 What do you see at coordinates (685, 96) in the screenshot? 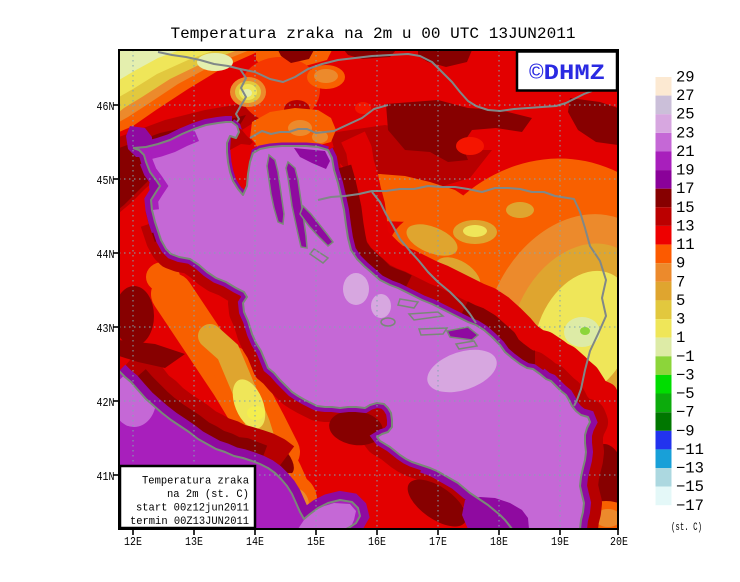
I see `svg-text: 27` at bounding box center [685, 96].